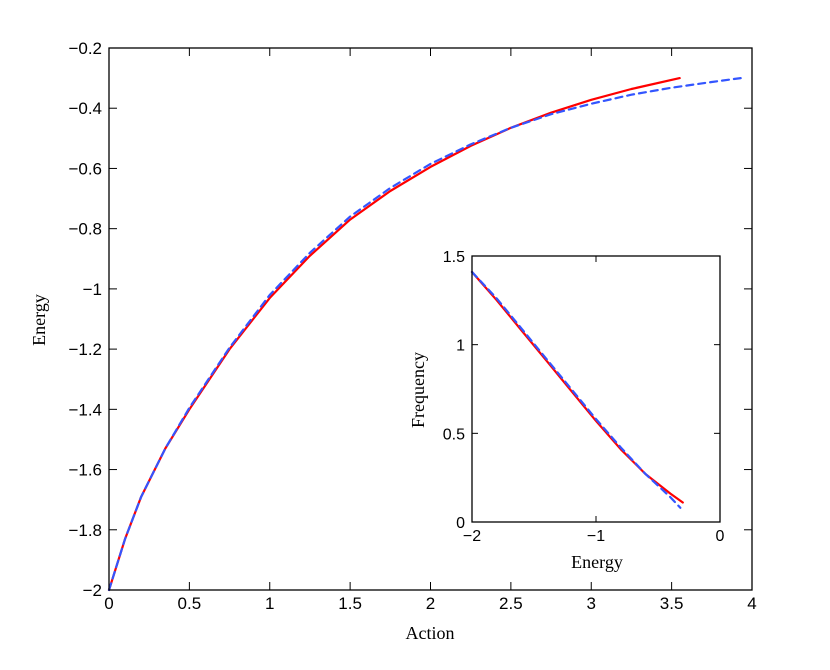  Describe the element at coordinates (85, 409) in the screenshot. I see `main-y-tick-label: −1.4` at that location.